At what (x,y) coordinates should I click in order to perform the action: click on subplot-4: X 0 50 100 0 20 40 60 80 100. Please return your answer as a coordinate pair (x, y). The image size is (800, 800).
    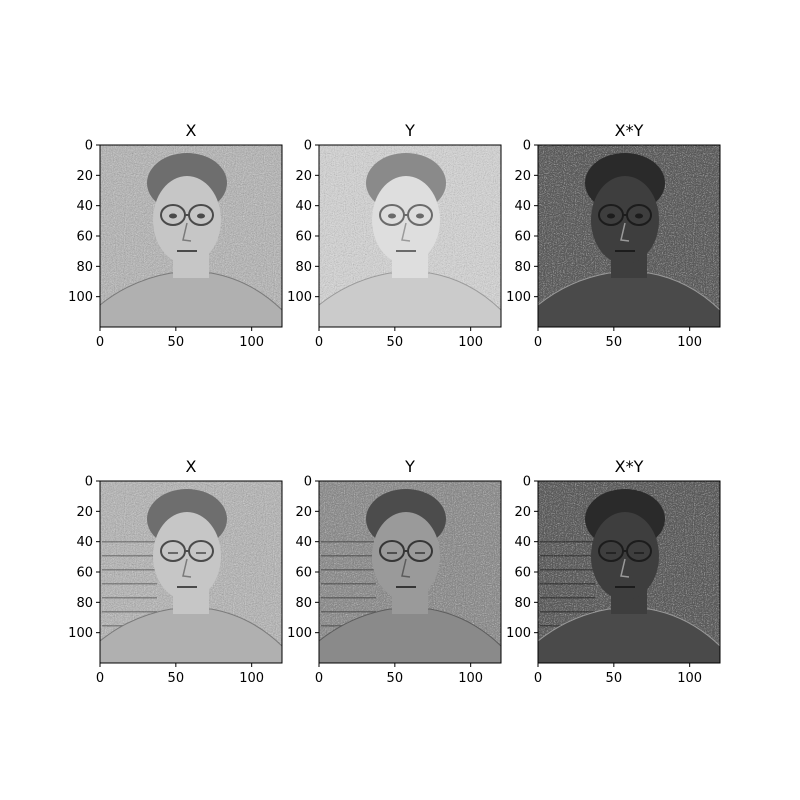
    Looking at the image, I should click on (175, 571).